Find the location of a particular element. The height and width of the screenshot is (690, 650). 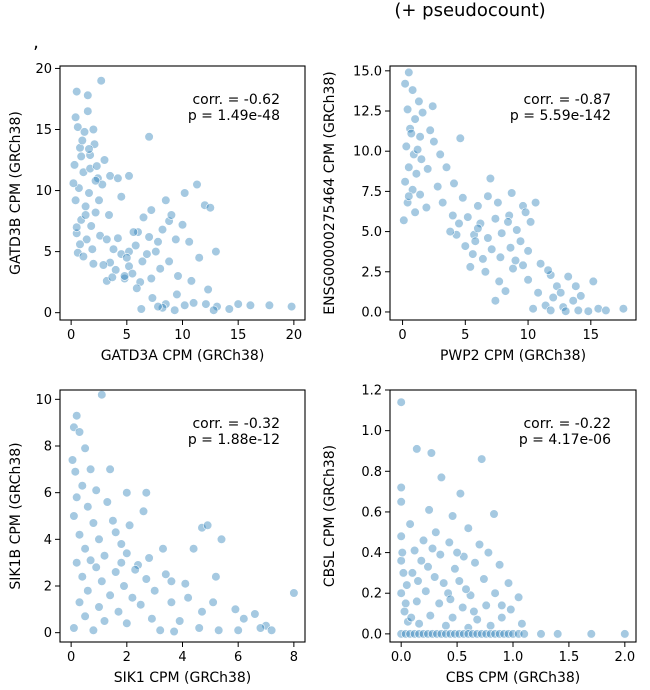

x-tick-label: 1.0 is located at coordinates (513, 657).